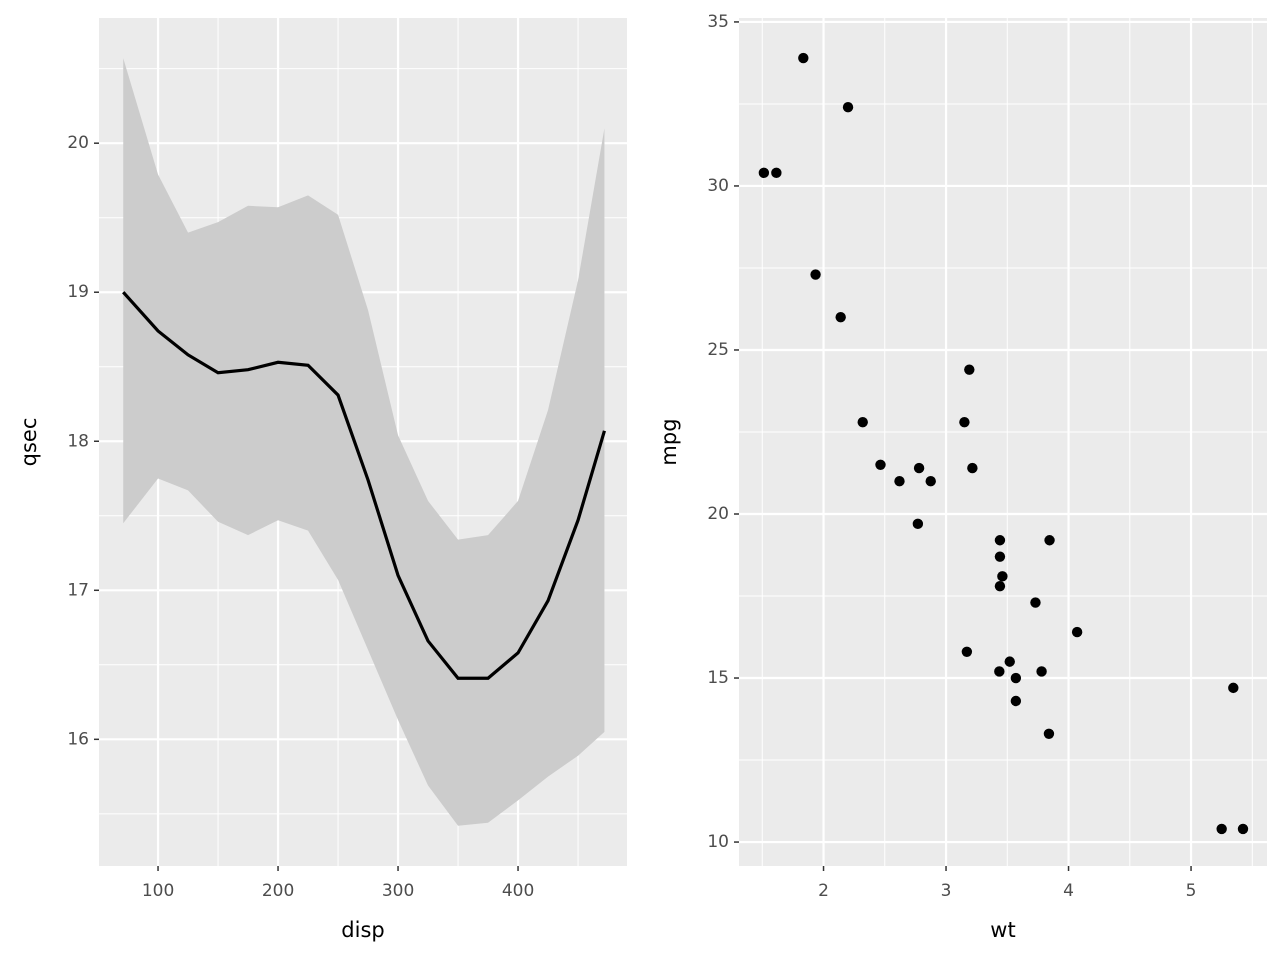 Image resolution: width=1280 pixels, height=960 pixels. What do you see at coordinates (518, 891) in the screenshot?
I see `x-tick-label: 400` at bounding box center [518, 891].